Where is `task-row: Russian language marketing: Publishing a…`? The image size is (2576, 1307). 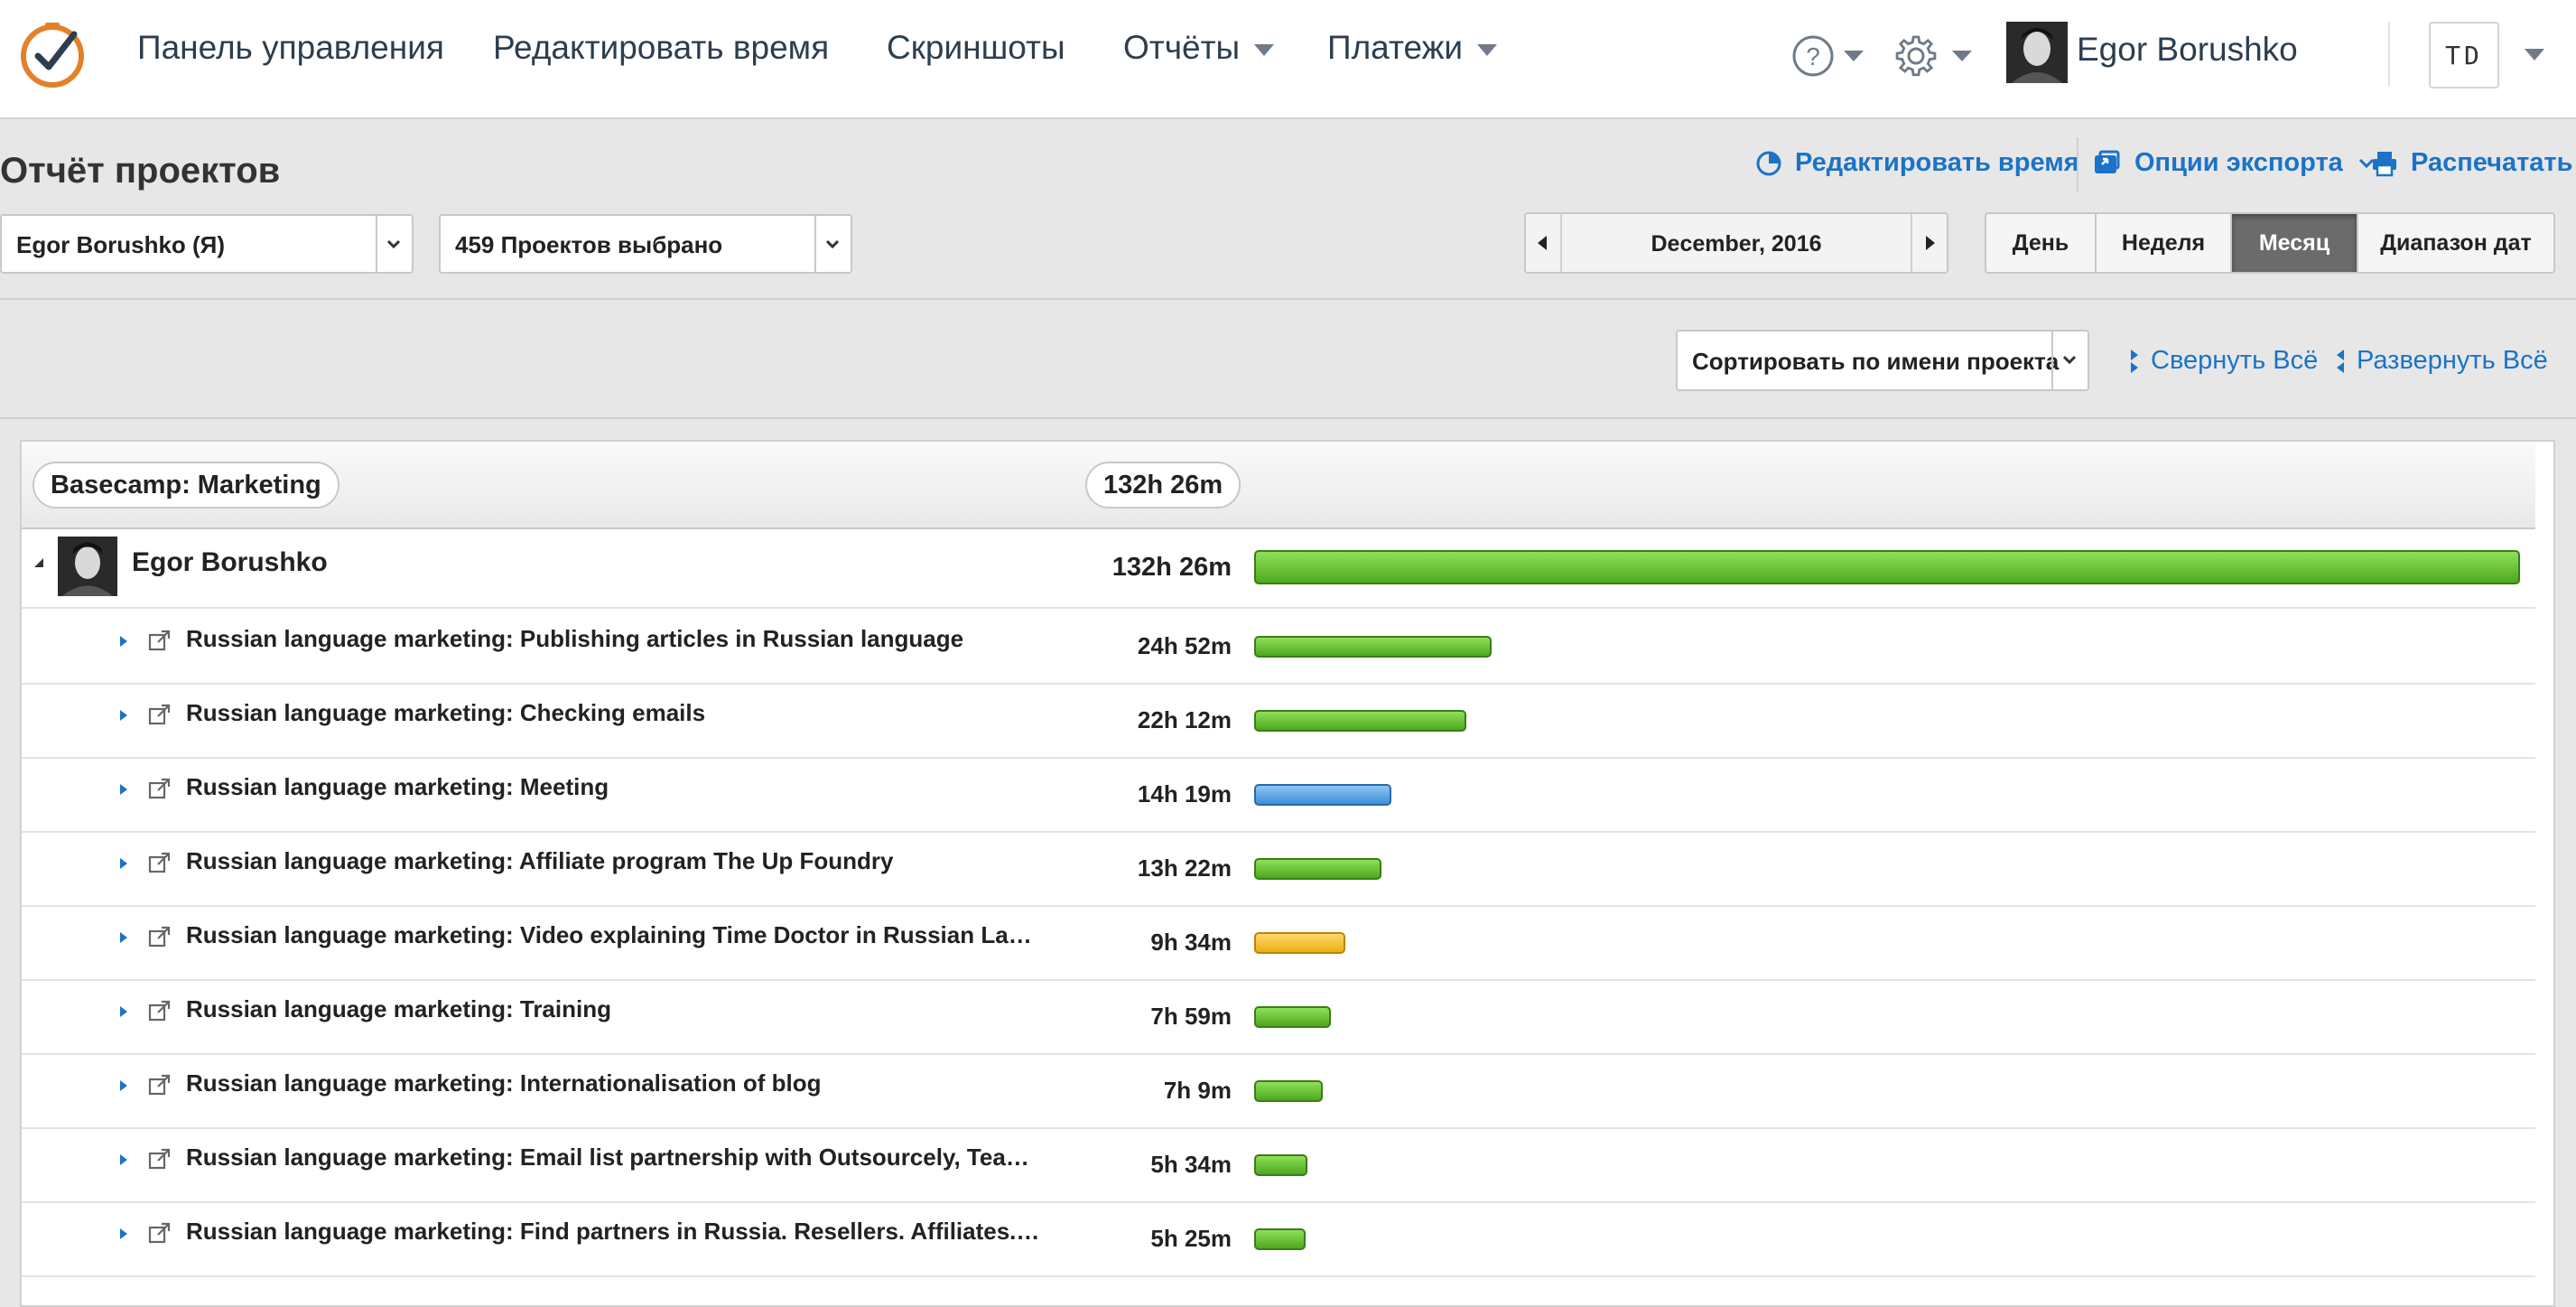 task-row: Russian language marketing: Publishing a… is located at coordinates (1278, 647).